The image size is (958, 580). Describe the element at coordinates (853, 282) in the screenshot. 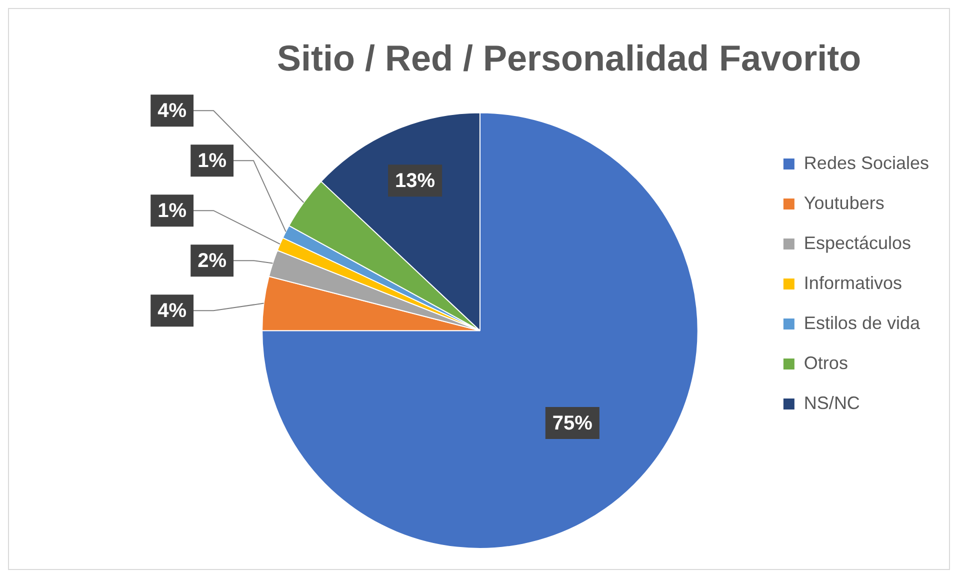

I see `legend-label: Informativos` at that location.